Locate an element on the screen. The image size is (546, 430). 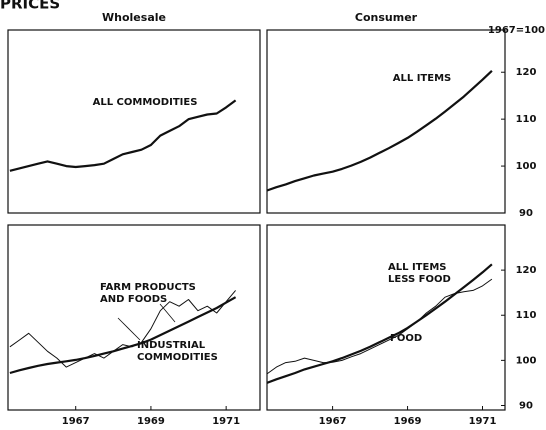
page-title: PRICES is located at coordinates (30, 6).